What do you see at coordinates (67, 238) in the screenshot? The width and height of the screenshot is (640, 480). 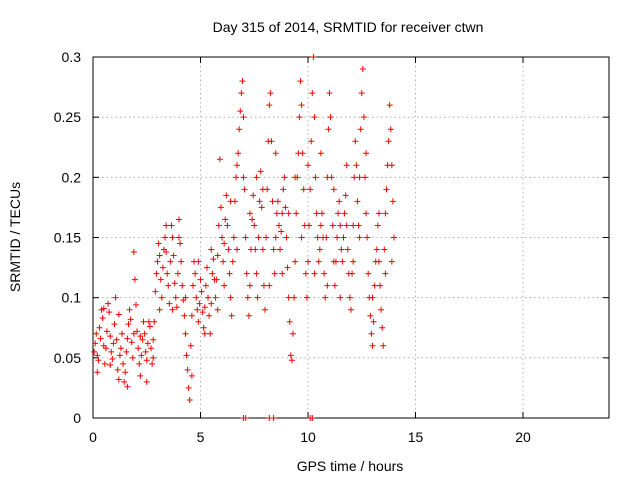 I see `y-tick-label: 0.15` at bounding box center [67, 238].